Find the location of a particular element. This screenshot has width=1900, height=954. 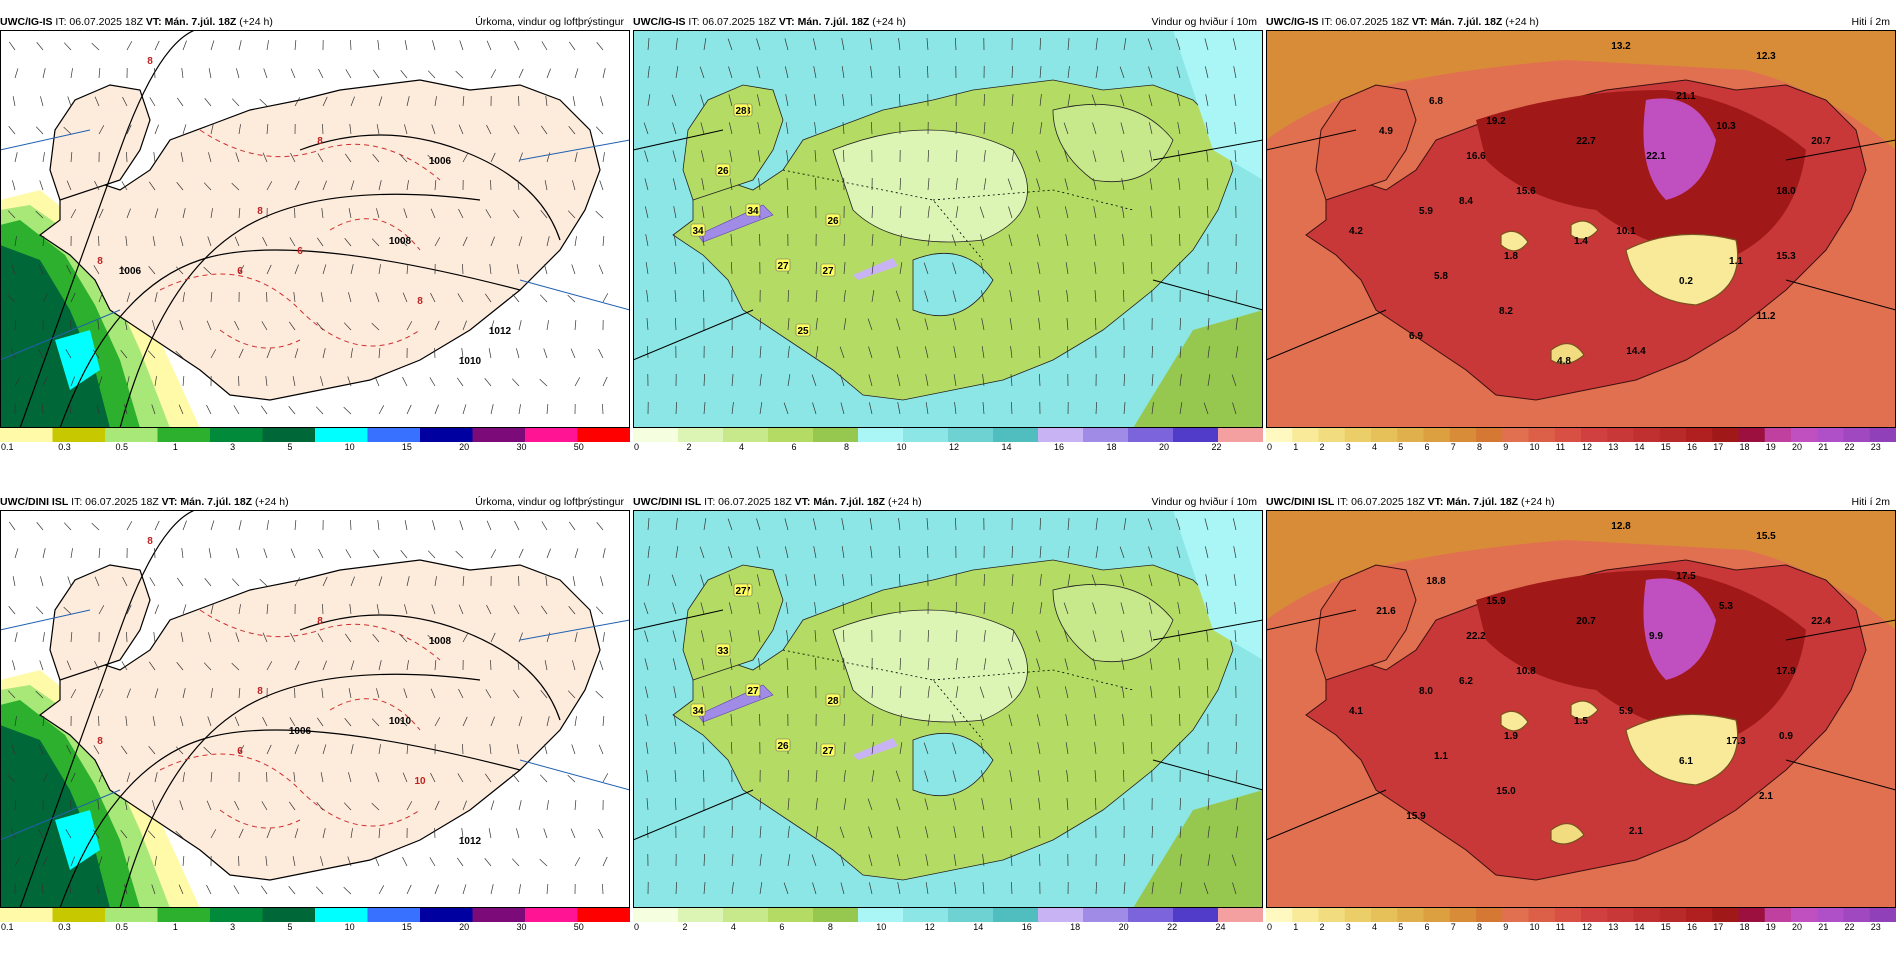

contour-label: 1008 is located at coordinates (440, 641).